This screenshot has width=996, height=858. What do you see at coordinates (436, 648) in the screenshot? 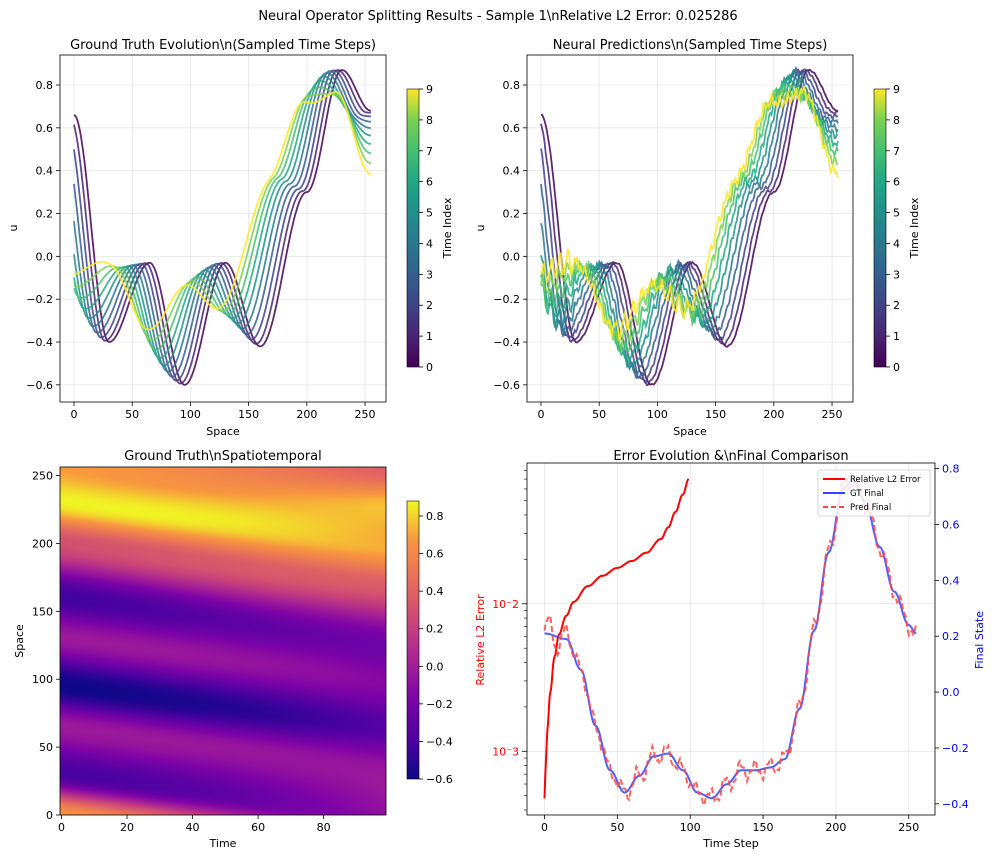
I see `panel3-colorbar-ticks: −0.6 −0.4 −0.2 0.0 0.2 0.4 0.6 0.8` at bounding box center [436, 648].